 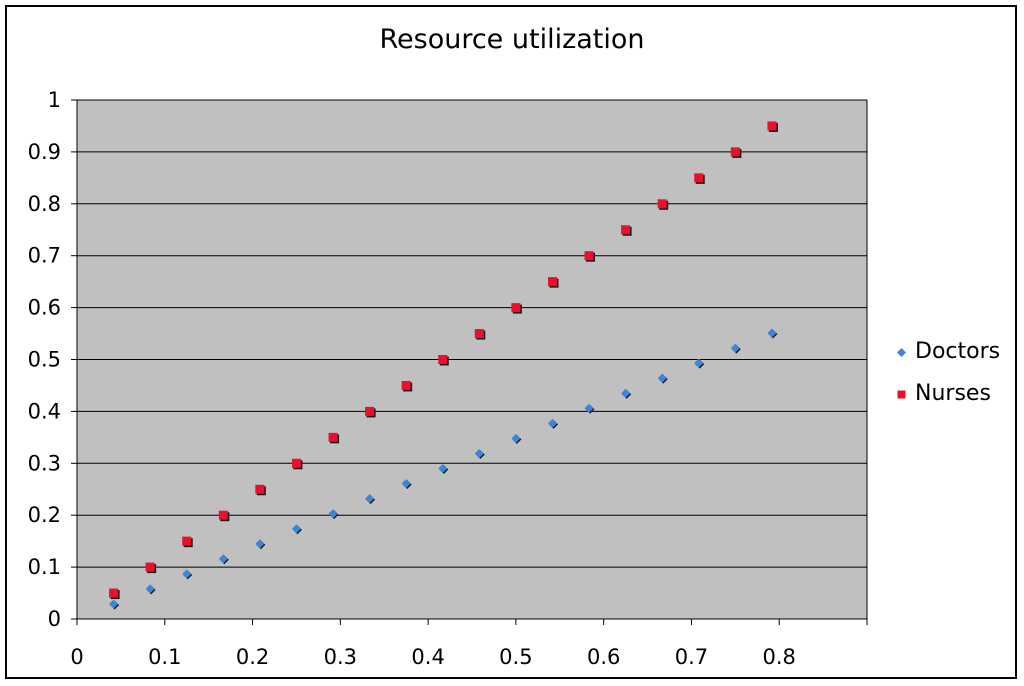 What do you see at coordinates (44, 463) in the screenshot?
I see `y-tick-label: 0.3` at bounding box center [44, 463].